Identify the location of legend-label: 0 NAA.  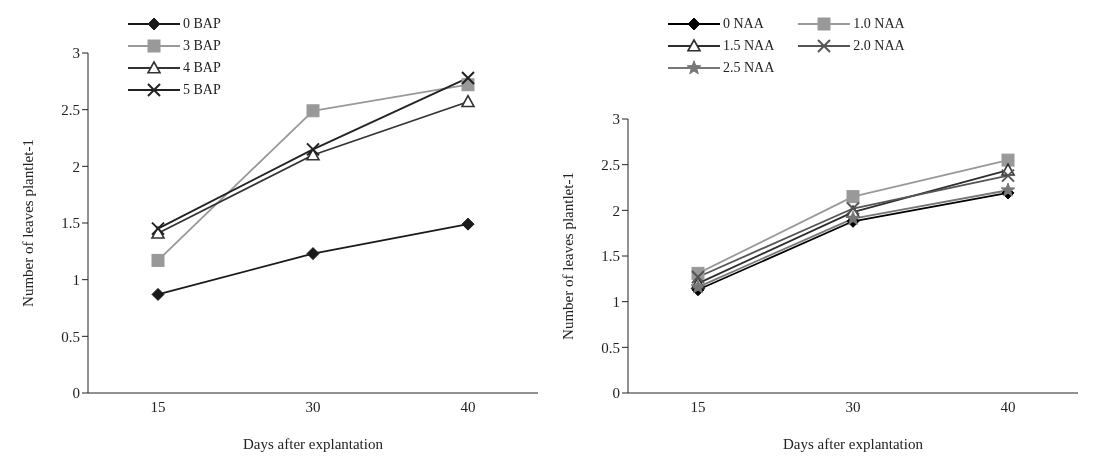
(743, 24).